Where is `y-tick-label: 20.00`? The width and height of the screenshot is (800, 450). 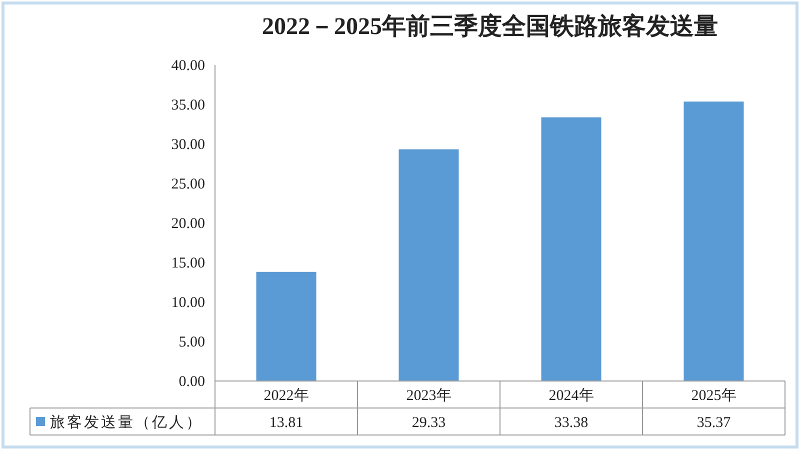
y-tick-label: 20.00 is located at coordinates (188, 224).